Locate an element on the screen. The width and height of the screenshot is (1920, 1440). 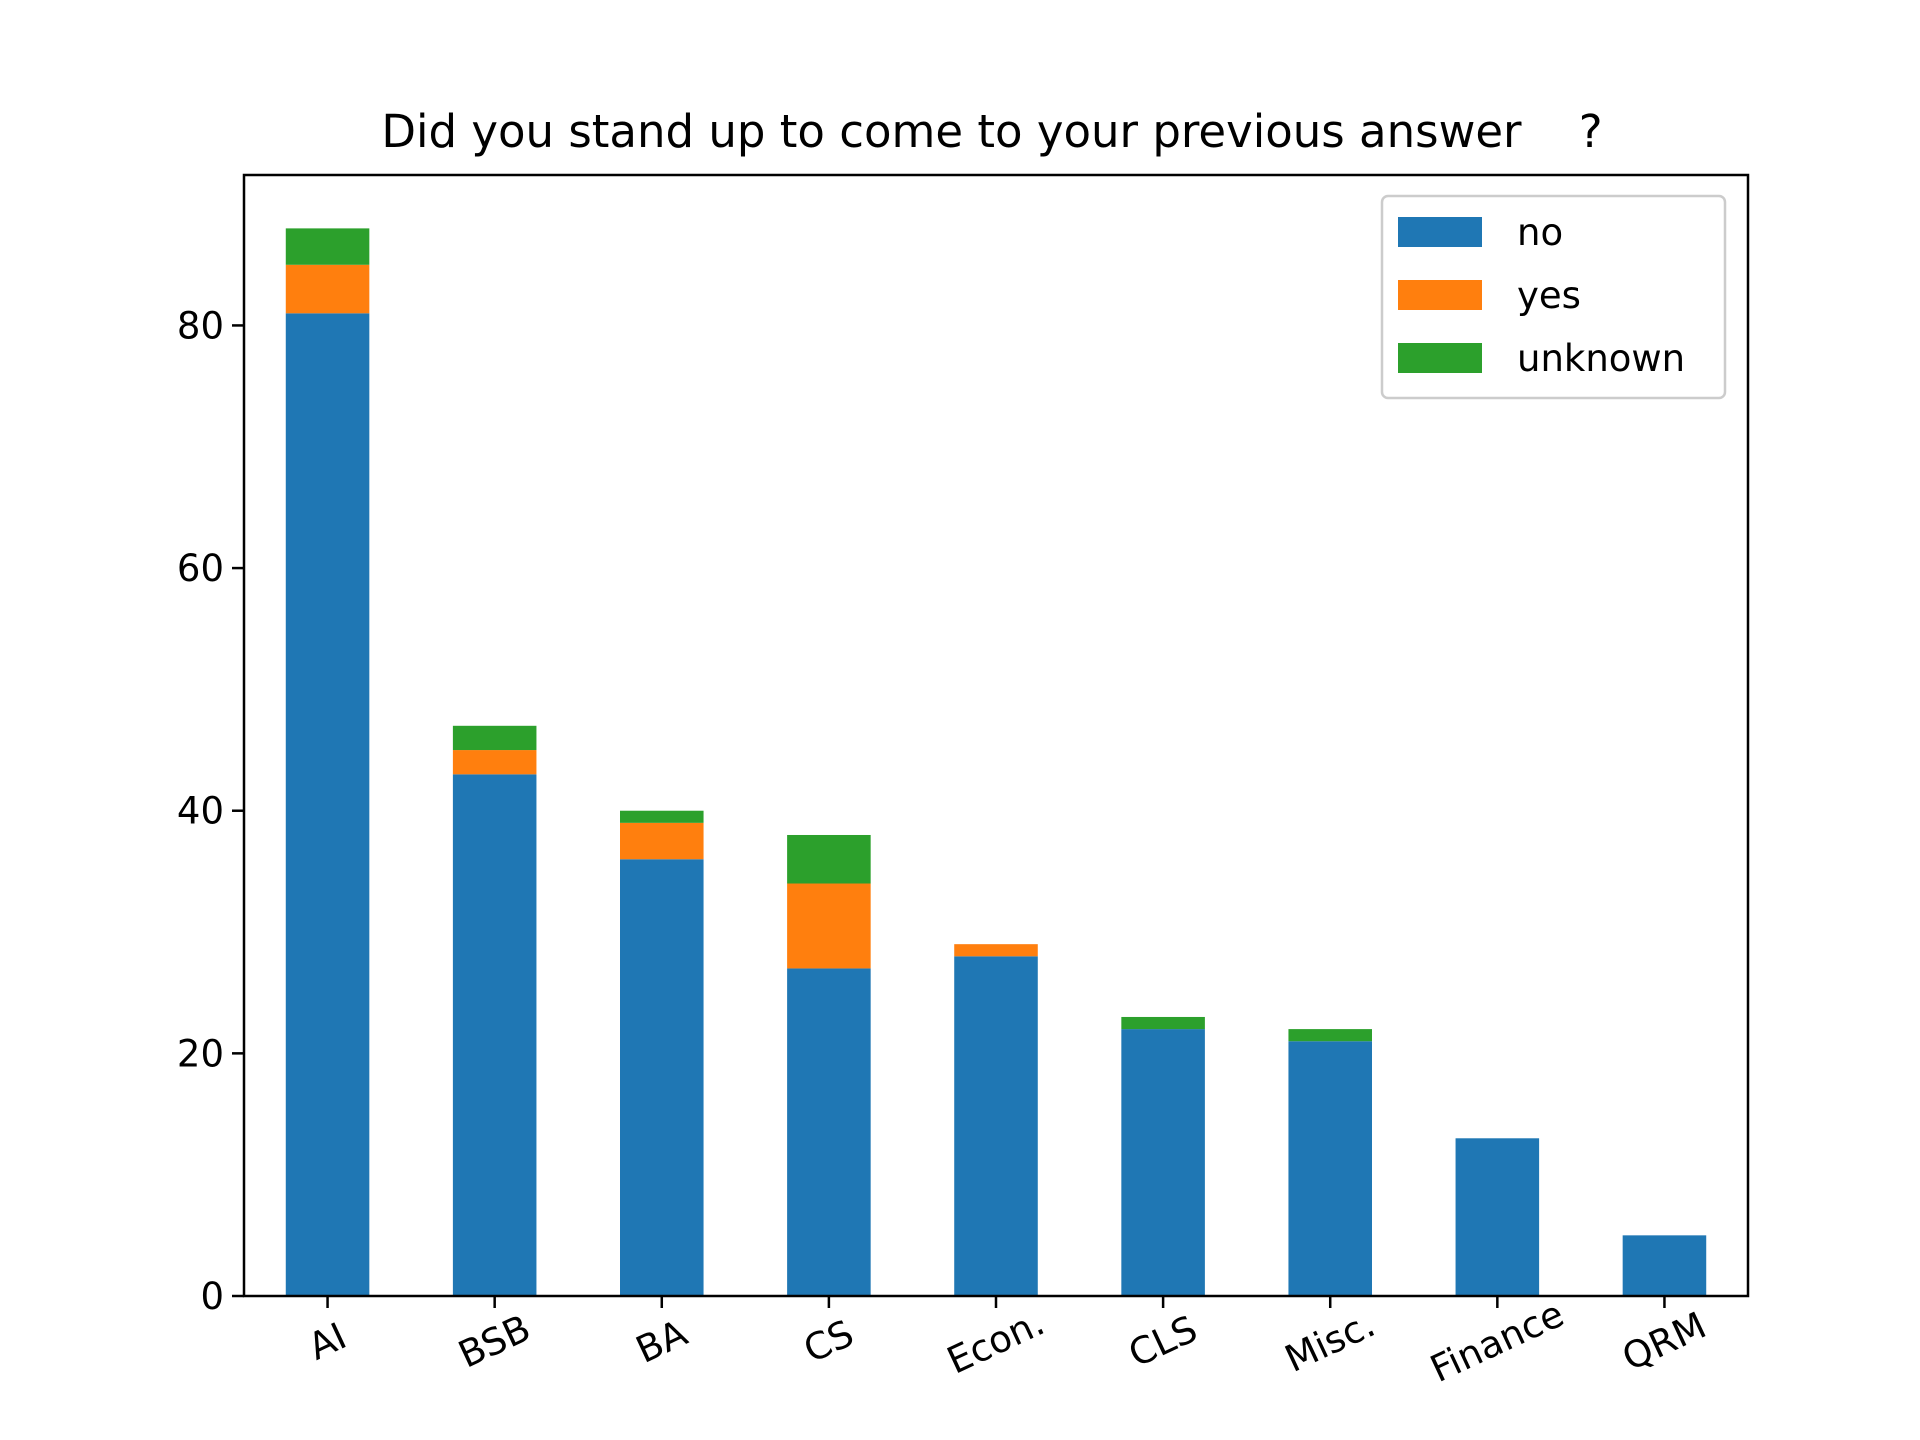
bar-unknown-bsb is located at coordinates (494, 738).